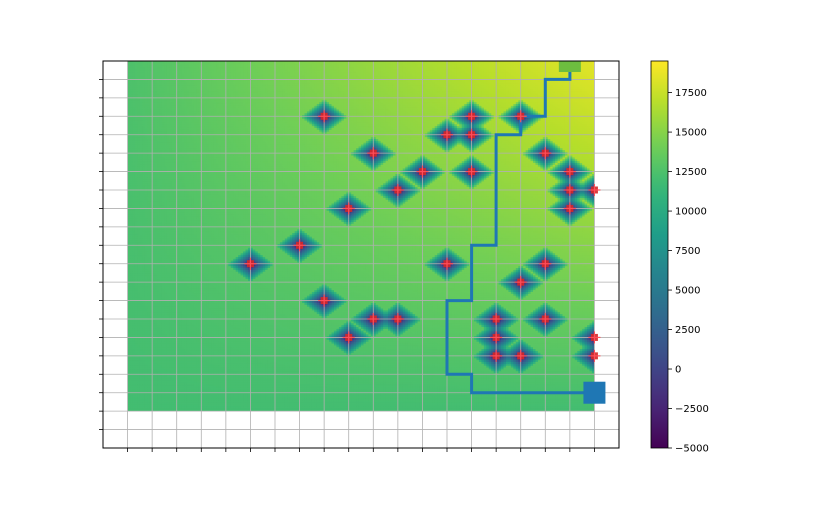 Image resolution: width=831 pixels, height=513 pixels. What do you see at coordinates (691, 93) in the screenshot?
I see `colorbar-tick-label: 17500` at bounding box center [691, 93].